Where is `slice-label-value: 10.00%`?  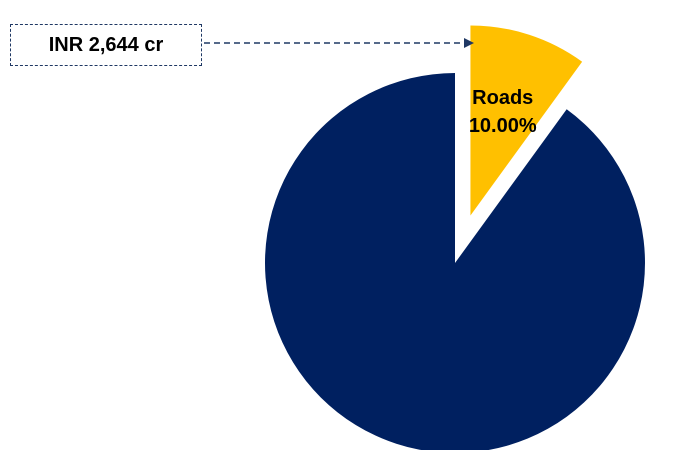 slice-label-value: 10.00% is located at coordinates (503, 126).